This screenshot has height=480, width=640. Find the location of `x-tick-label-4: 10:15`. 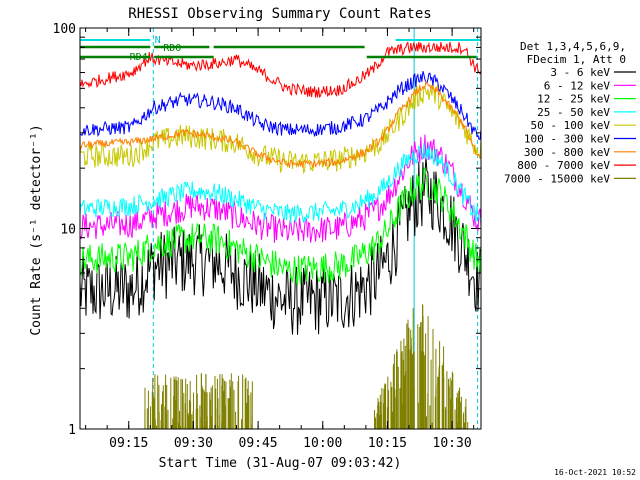

x-tick-label-4: 10:15 is located at coordinates (387, 443).